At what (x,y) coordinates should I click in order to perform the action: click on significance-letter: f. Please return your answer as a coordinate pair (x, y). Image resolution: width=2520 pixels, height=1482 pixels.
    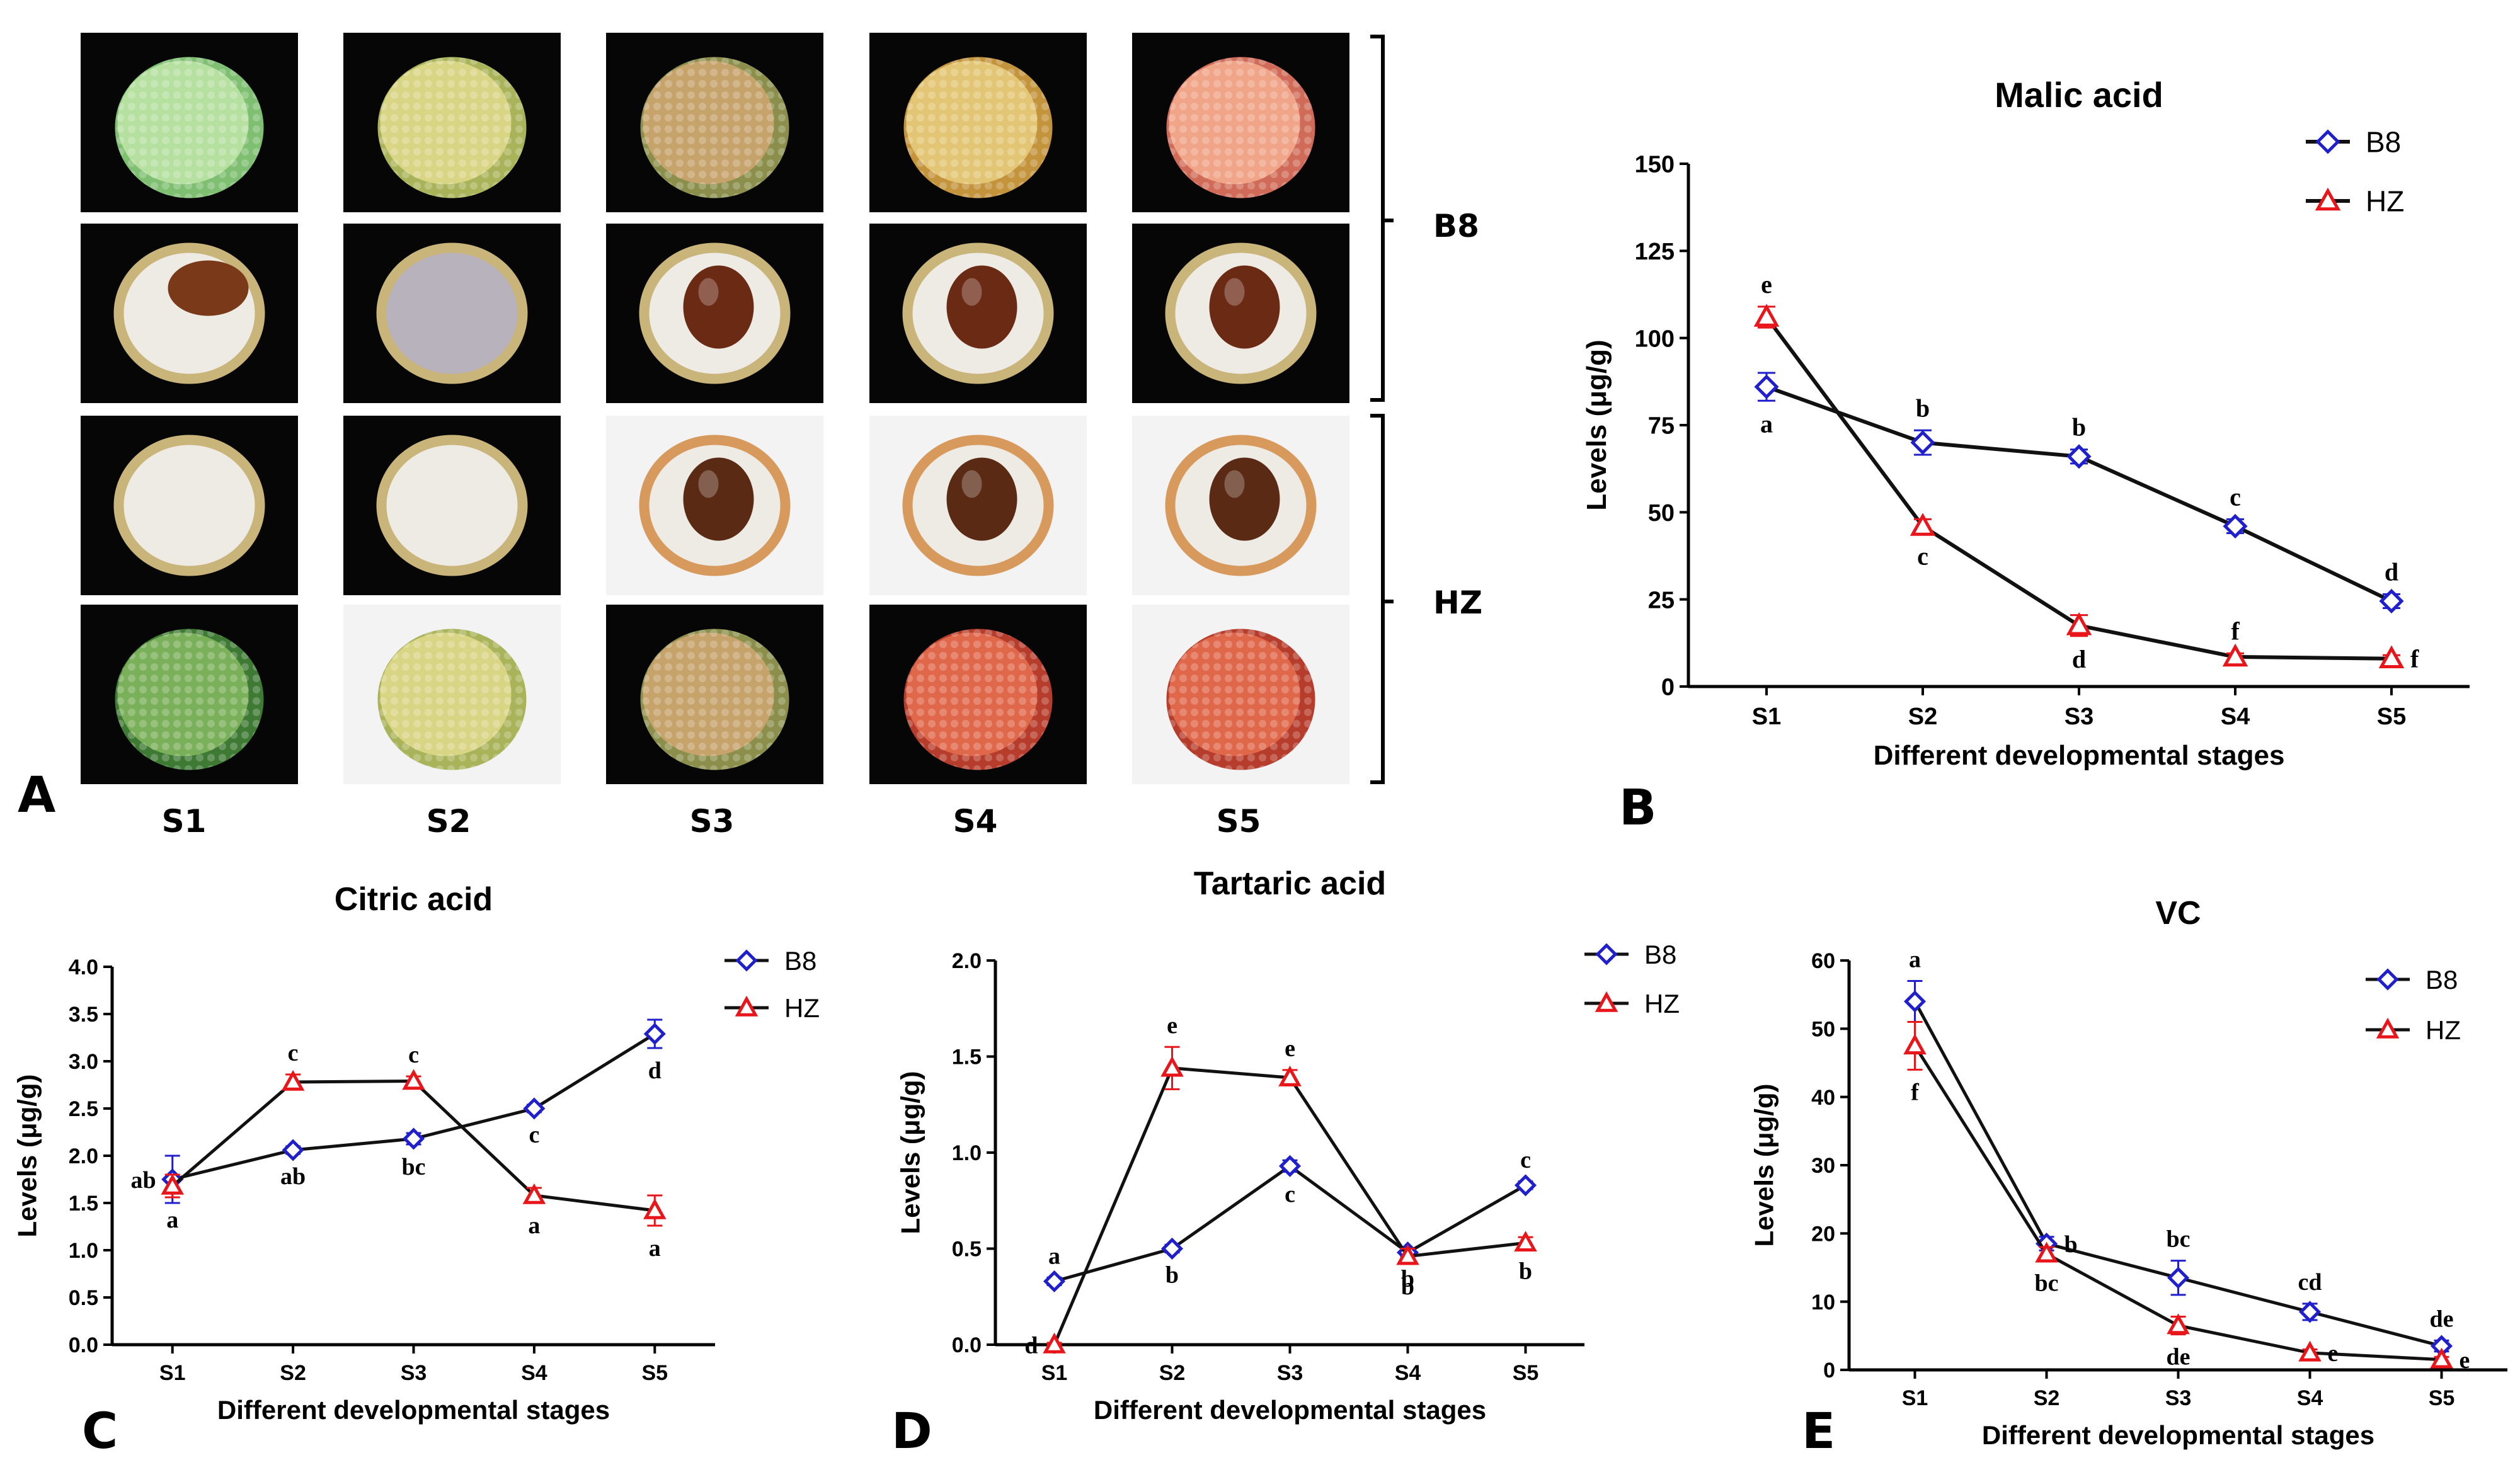
    Looking at the image, I should click on (1915, 1092).